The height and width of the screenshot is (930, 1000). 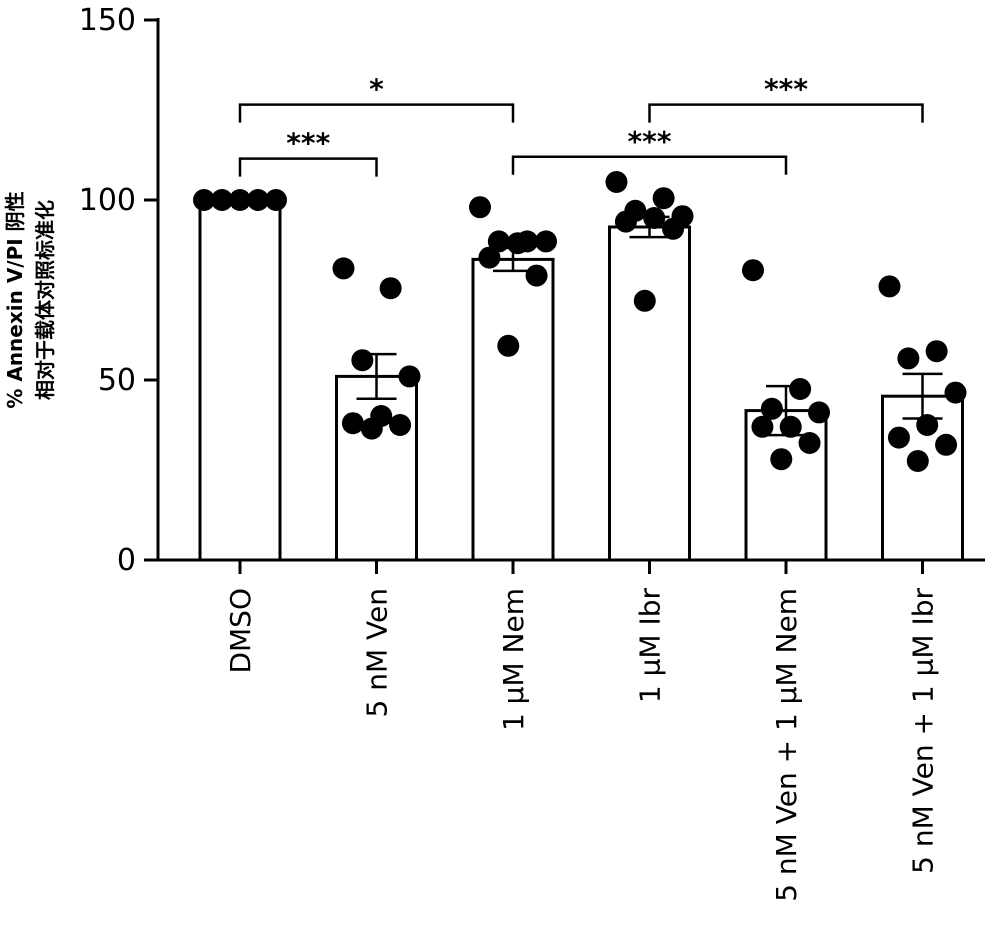 I want to click on x-tick-label: 5 nM Ven + 1 μM Ibr, so click(x=923, y=731).